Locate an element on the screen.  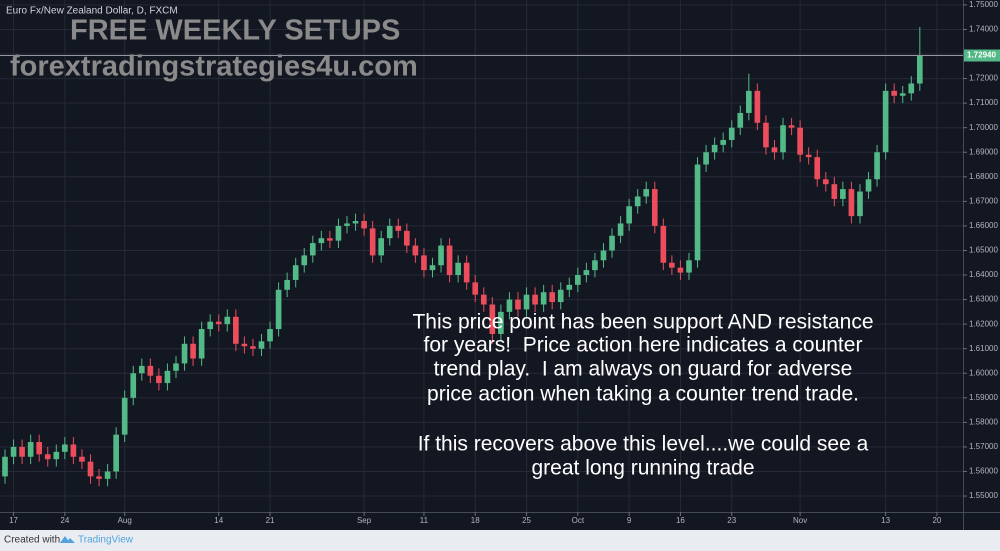
footer-brand: TradingView is located at coordinates (106, 540).